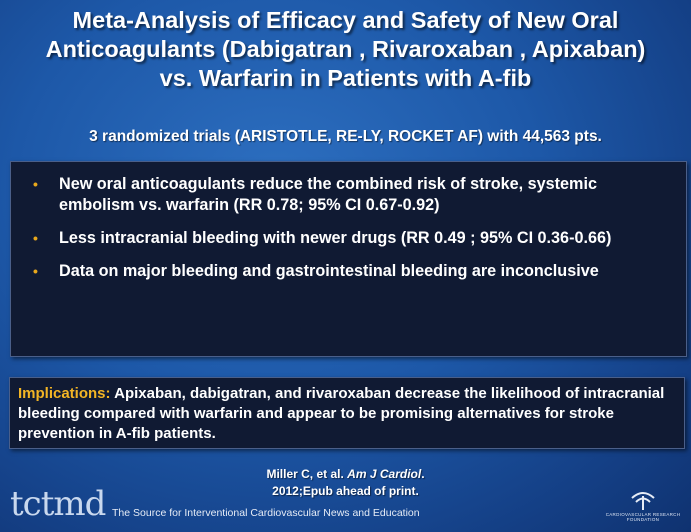 The image size is (691, 532). Describe the element at coordinates (345, 78) in the screenshot. I see `title-line-3: vs. Warfarin in Patients with A-fib` at that location.